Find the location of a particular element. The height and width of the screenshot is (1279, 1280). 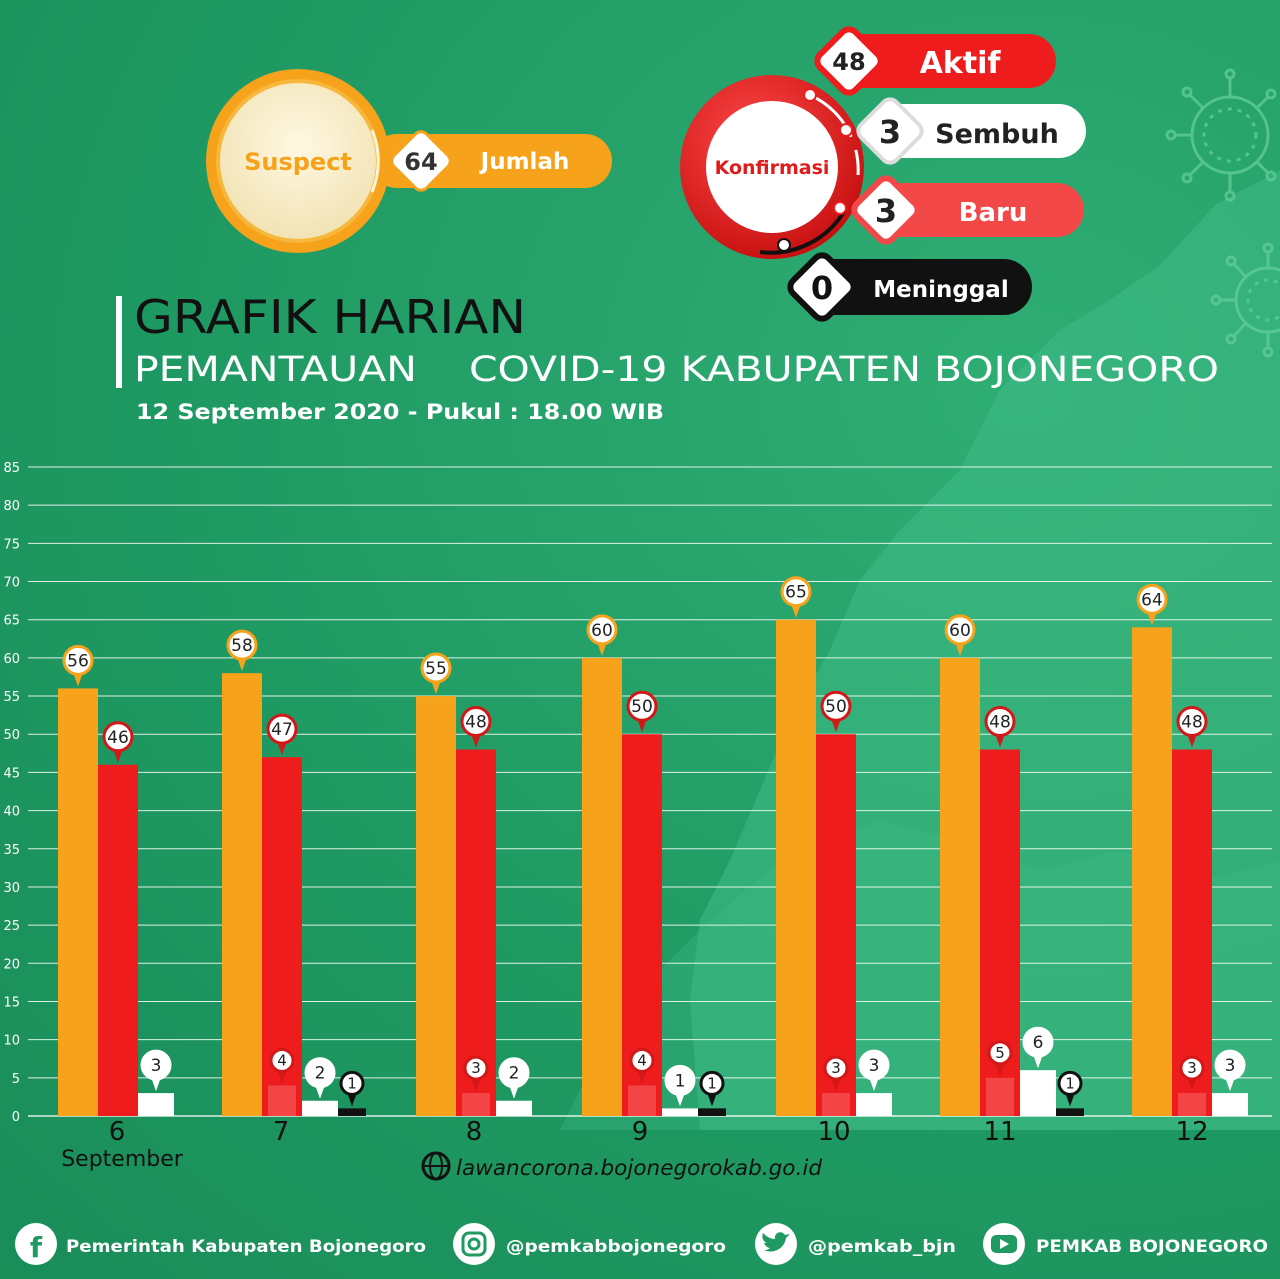

report-datetime: 12 September 2020 - Pukul : 18.00 WIB is located at coordinates (400, 412).